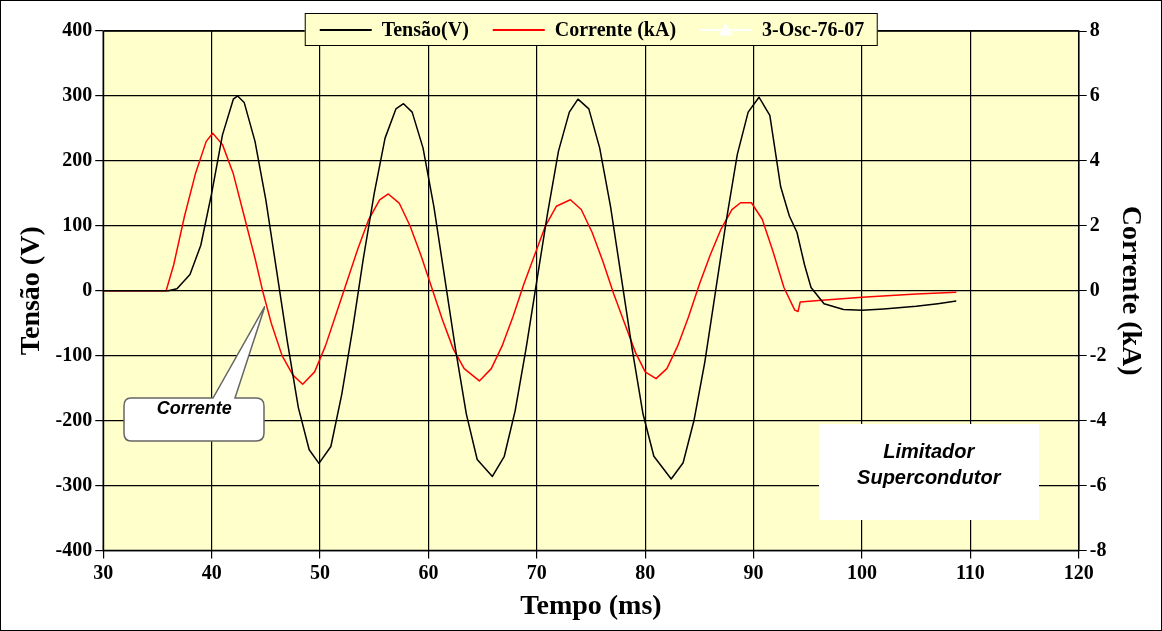 Image resolution: width=1162 pixels, height=631 pixels. I want to click on y2-tick-label: 0, so click(1094, 288).